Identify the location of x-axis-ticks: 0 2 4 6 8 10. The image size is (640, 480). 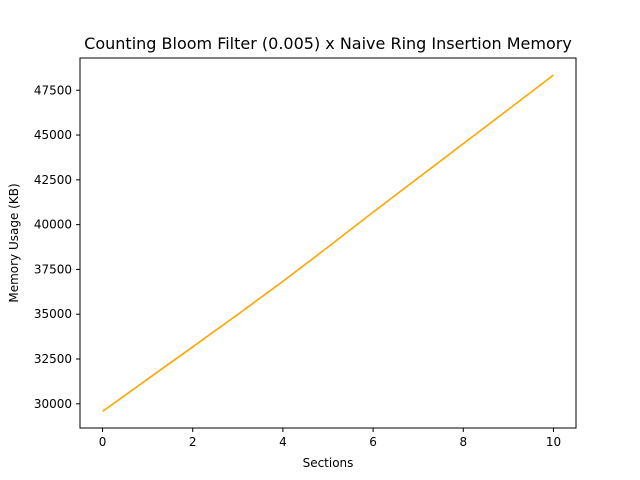
(330, 438).